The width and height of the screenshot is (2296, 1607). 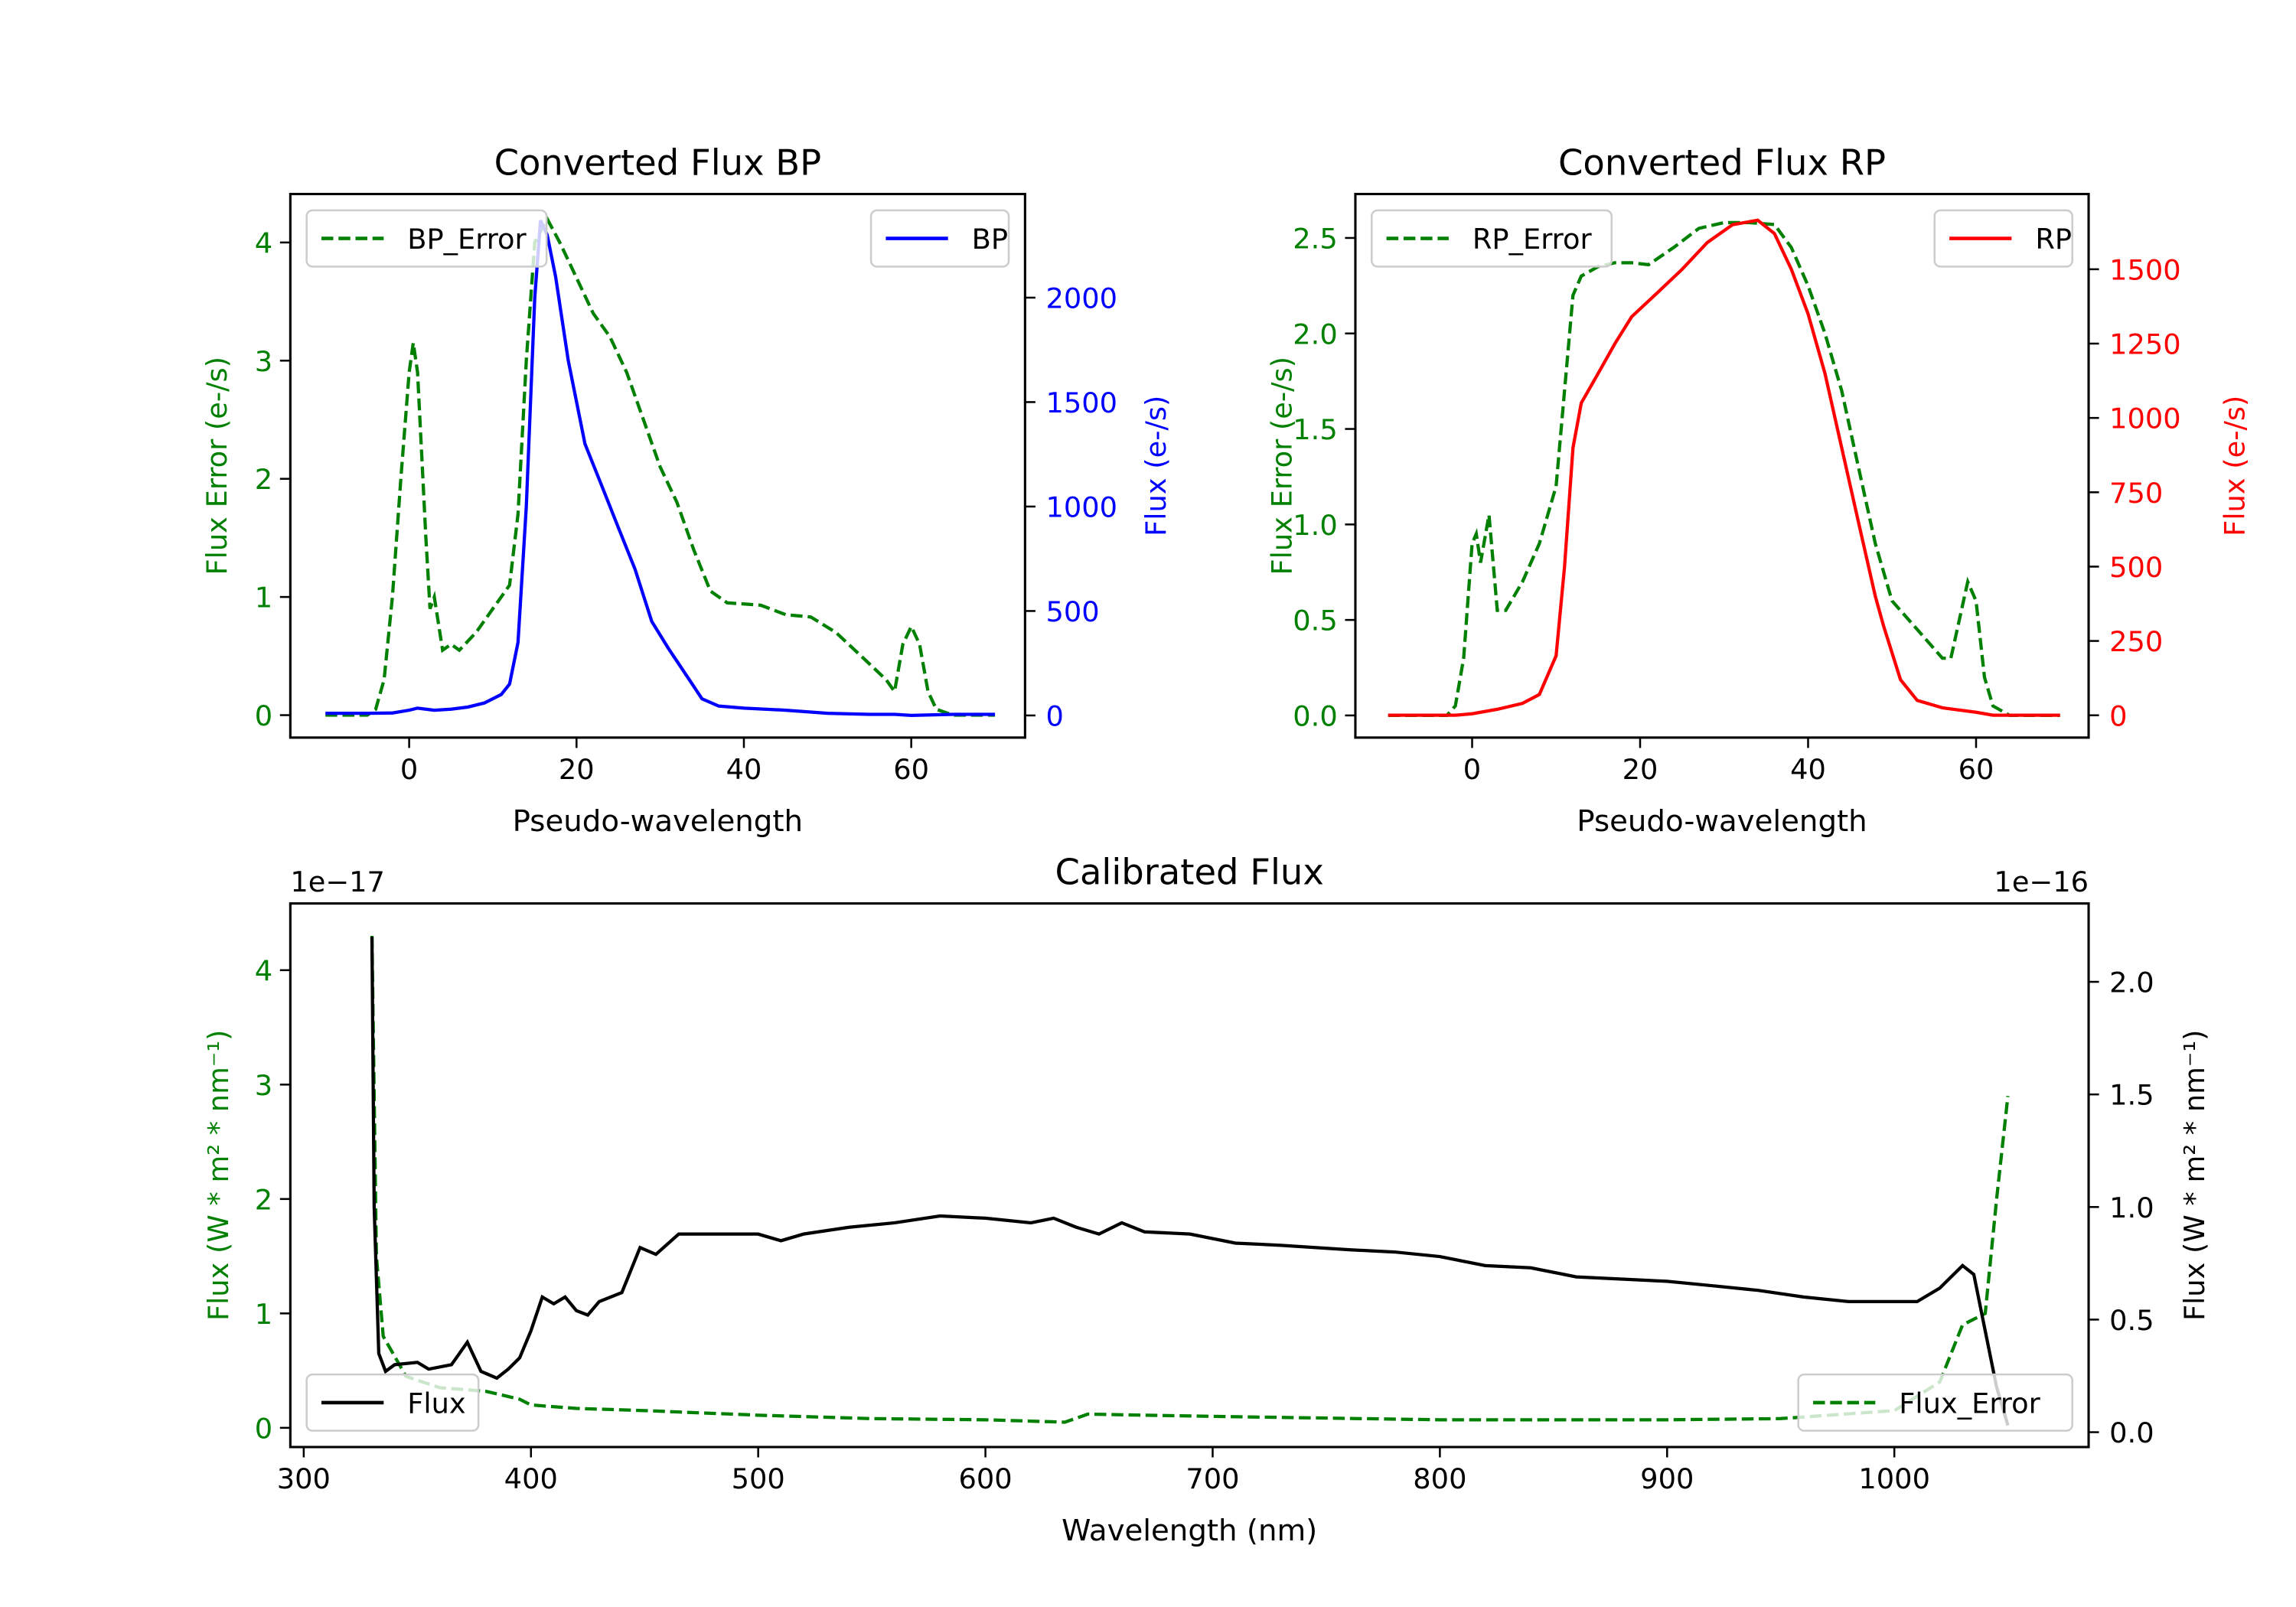 I want to click on y-right-tick-label: 1250, so click(x=2145, y=344).